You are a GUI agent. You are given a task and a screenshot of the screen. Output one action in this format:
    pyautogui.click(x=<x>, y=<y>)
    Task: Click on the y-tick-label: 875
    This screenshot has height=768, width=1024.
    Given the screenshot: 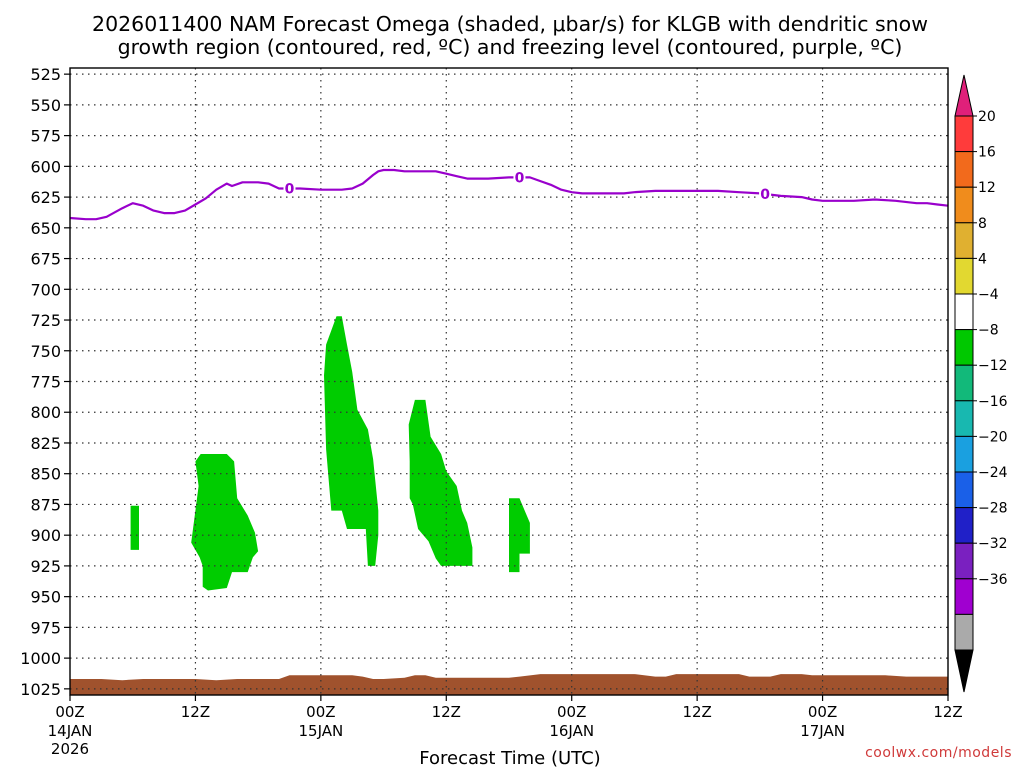 What is the action you would take?
    pyautogui.click(x=45, y=504)
    